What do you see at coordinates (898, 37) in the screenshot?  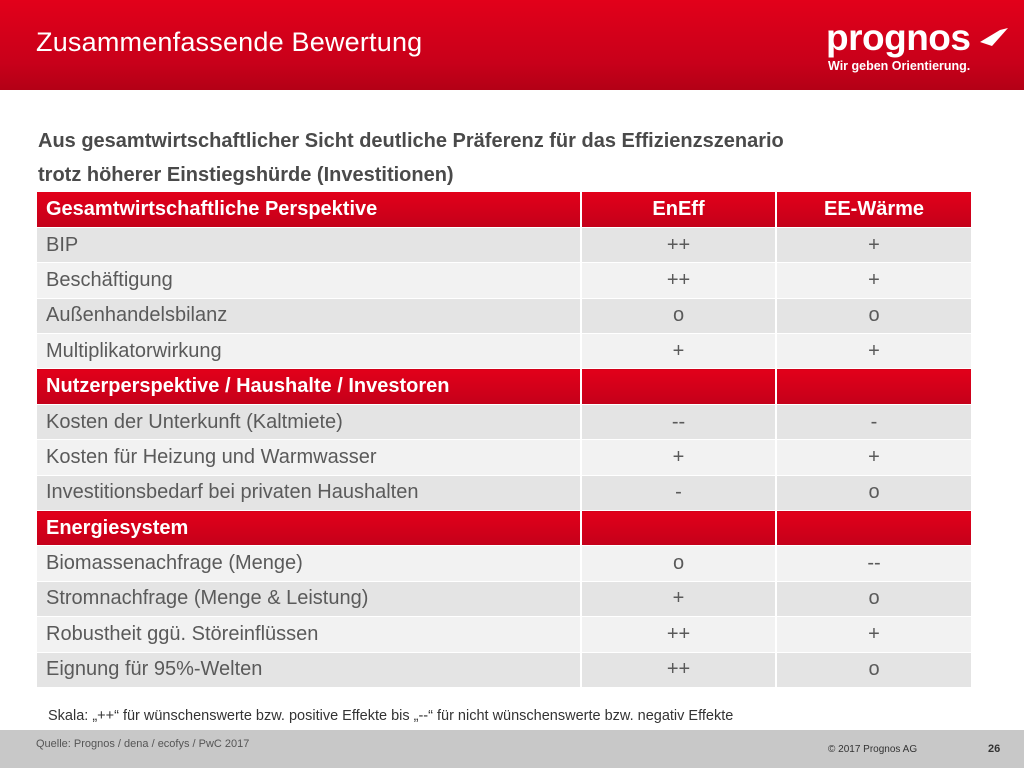 I see `logo-wordmark: prognos` at bounding box center [898, 37].